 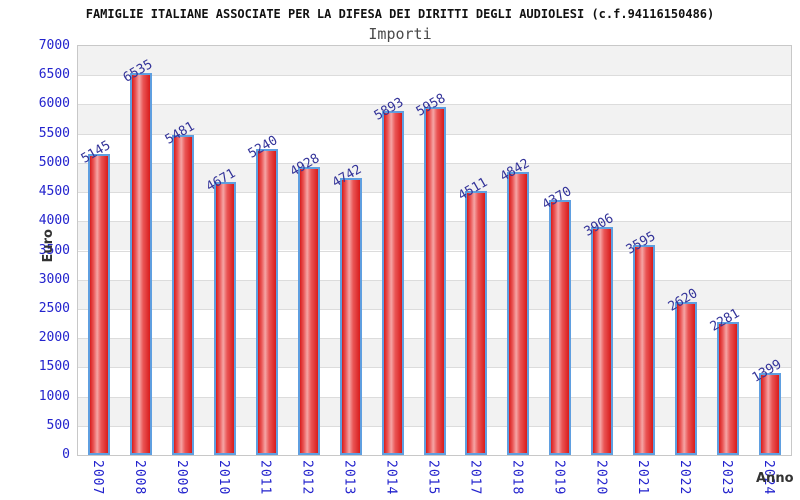 What do you see at coordinates (54, 396) in the screenshot?
I see `y-tick-label: 1000` at bounding box center [54, 396].